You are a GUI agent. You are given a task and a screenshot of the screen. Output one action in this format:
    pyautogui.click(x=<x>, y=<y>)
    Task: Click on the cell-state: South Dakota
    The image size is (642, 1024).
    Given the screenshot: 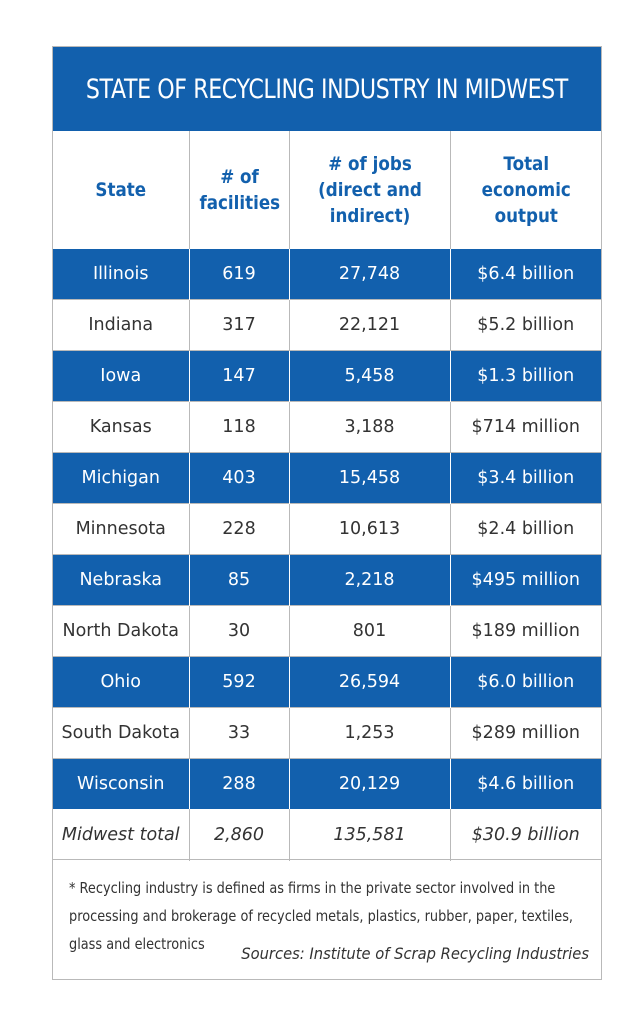 What is the action you would take?
    pyautogui.click(x=121, y=733)
    